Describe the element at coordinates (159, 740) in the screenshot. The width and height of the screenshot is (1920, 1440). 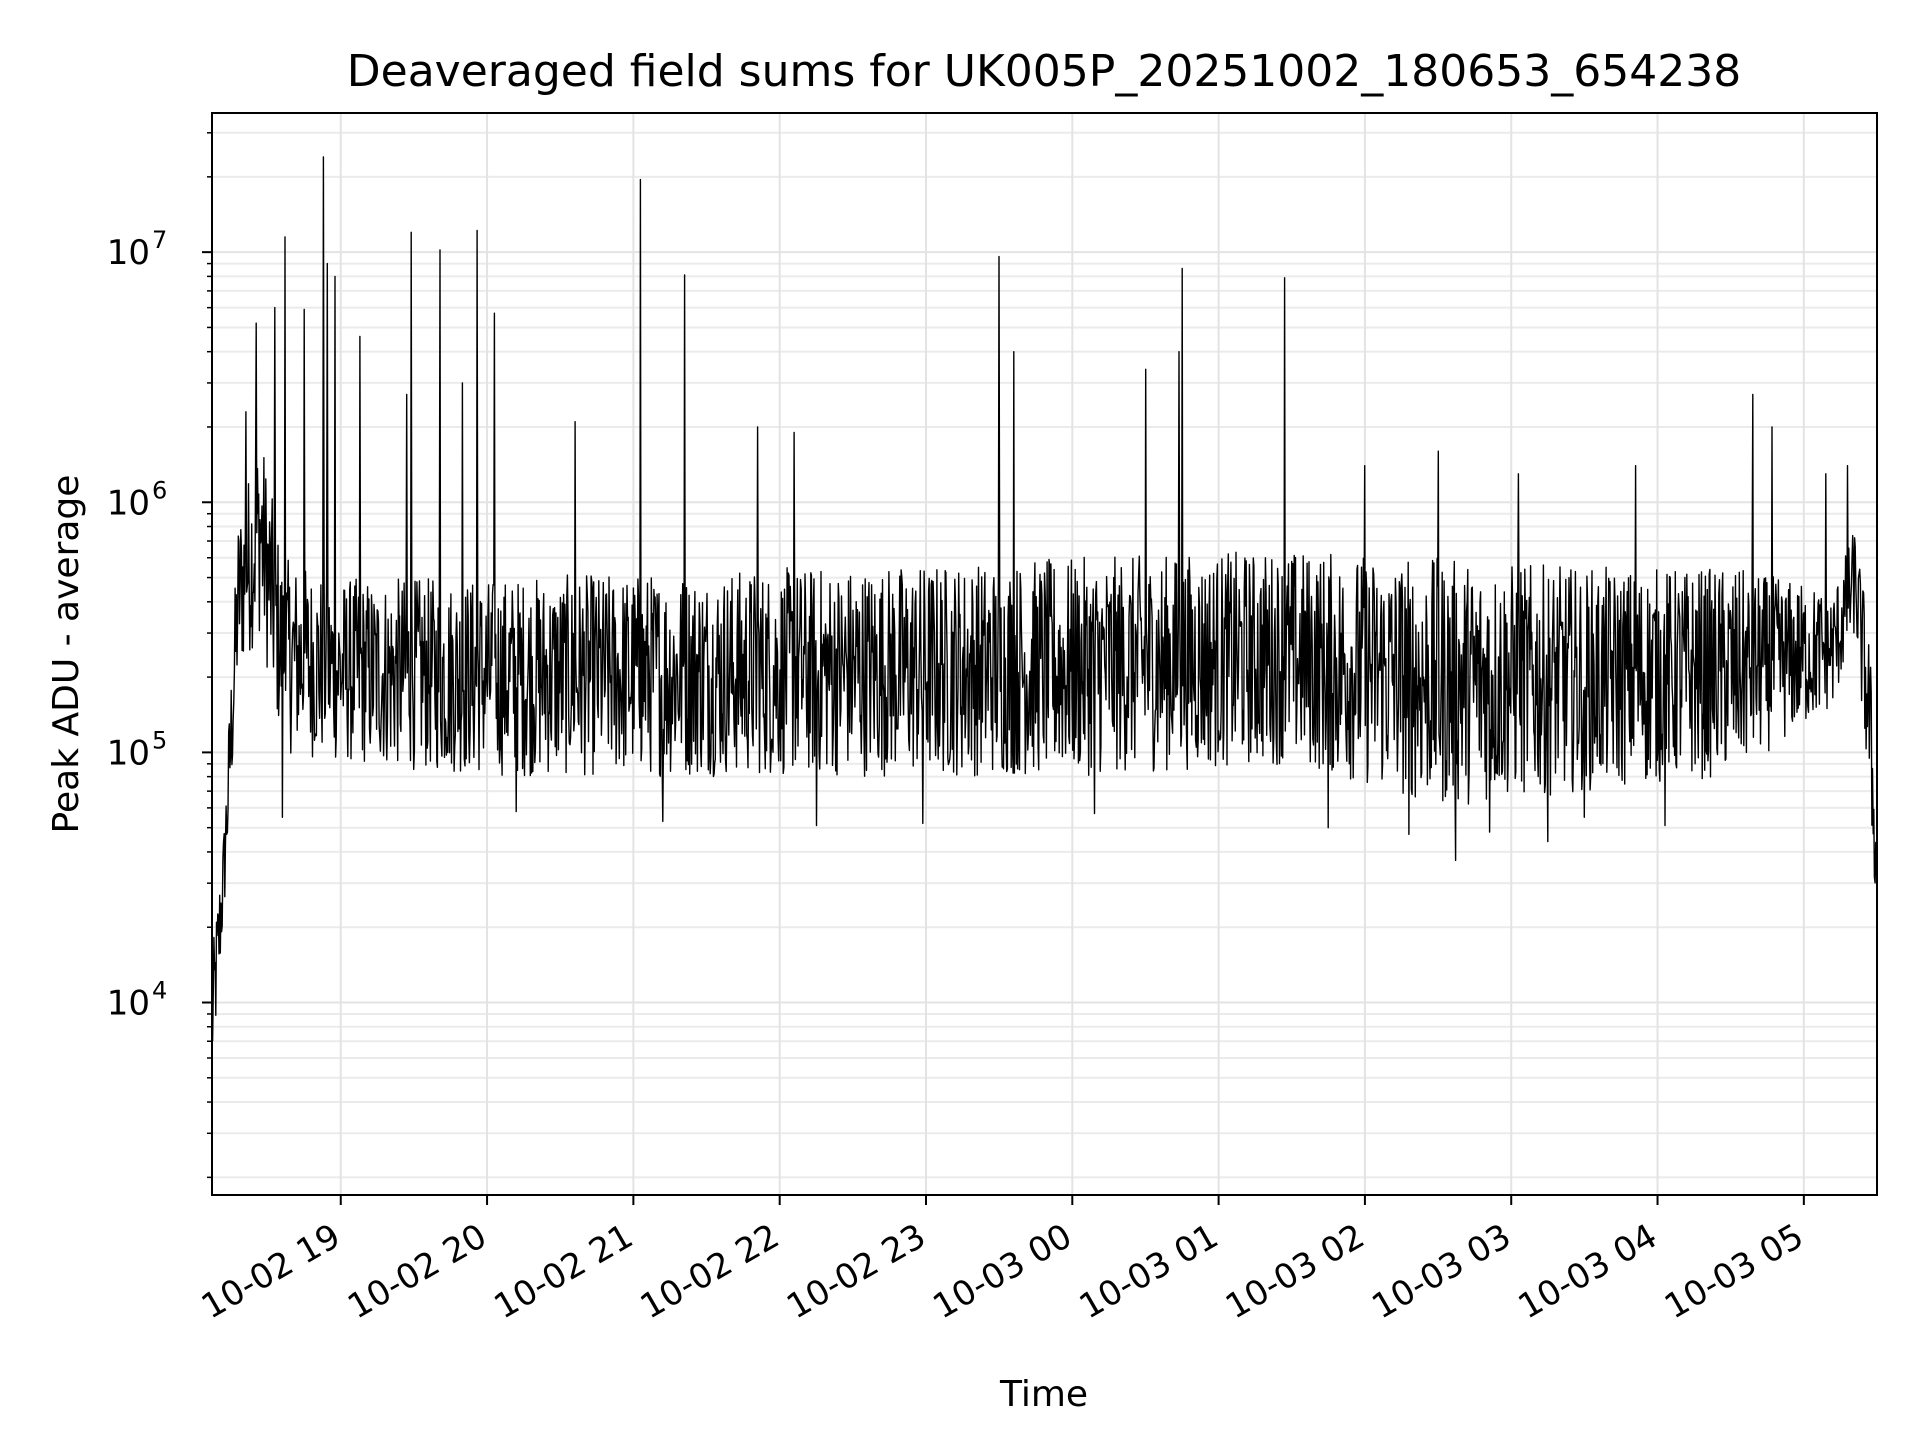
I see `y-tick-label-exponent: 5` at that location.